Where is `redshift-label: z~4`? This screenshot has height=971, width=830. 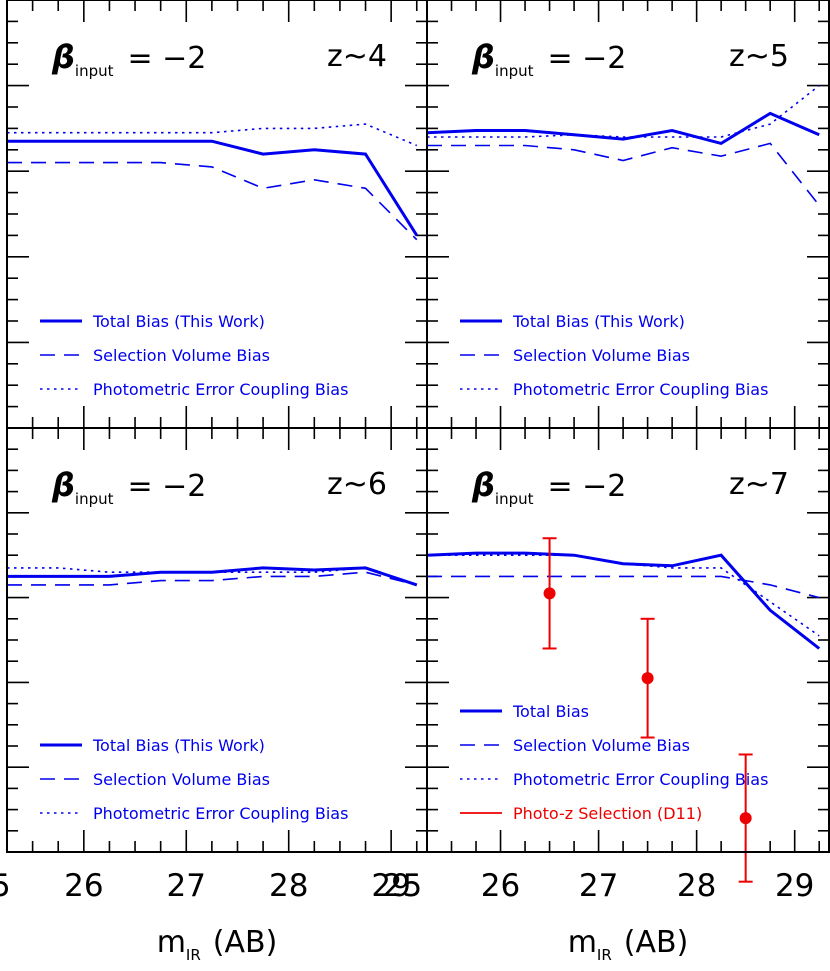 redshift-label: z~4 is located at coordinates (357, 56).